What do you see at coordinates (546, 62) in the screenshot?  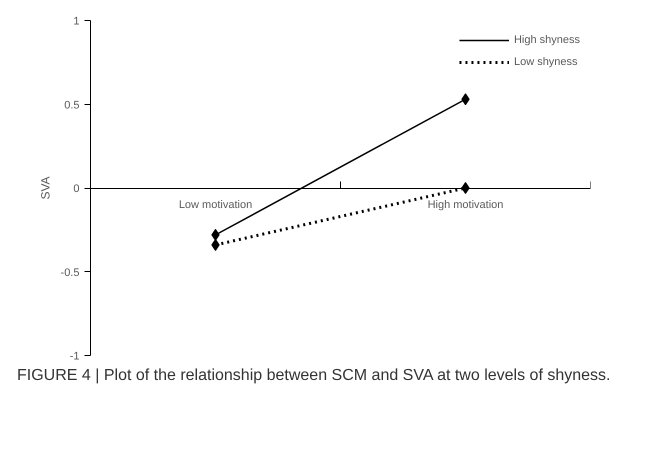 I see `legend-label: Low shyness` at bounding box center [546, 62].